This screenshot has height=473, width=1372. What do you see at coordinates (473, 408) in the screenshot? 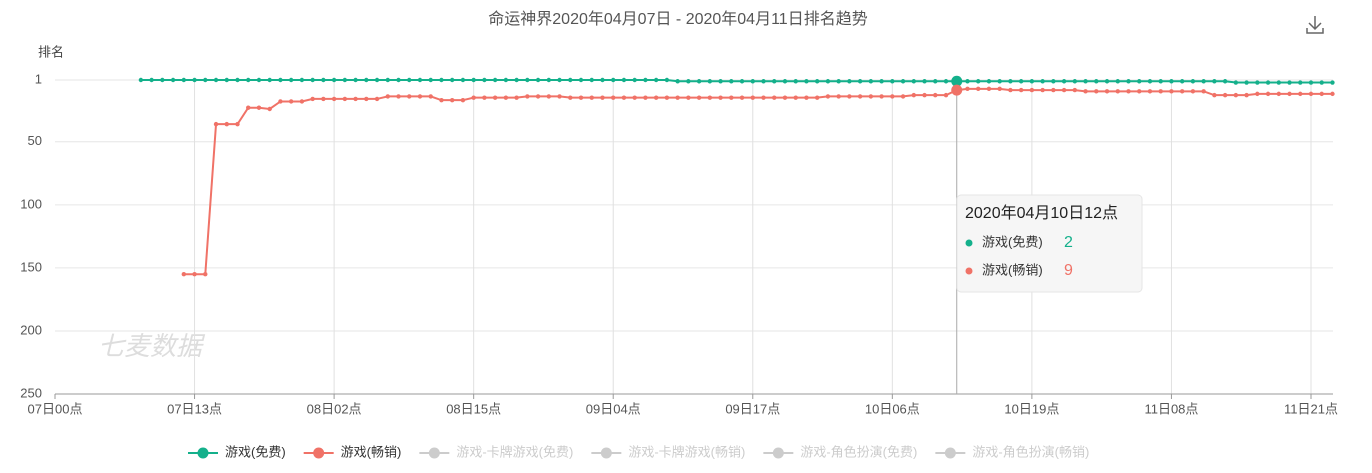
I see `x-tick-label: 08日15点` at bounding box center [473, 408].